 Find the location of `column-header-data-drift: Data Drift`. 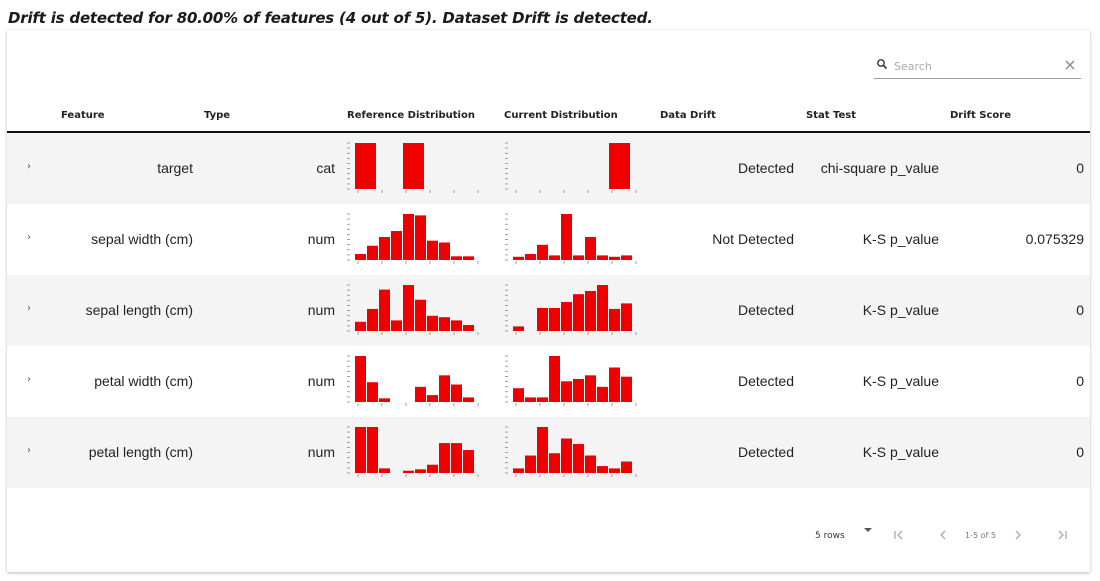

column-header-data-drift: Data Drift is located at coordinates (688, 115).